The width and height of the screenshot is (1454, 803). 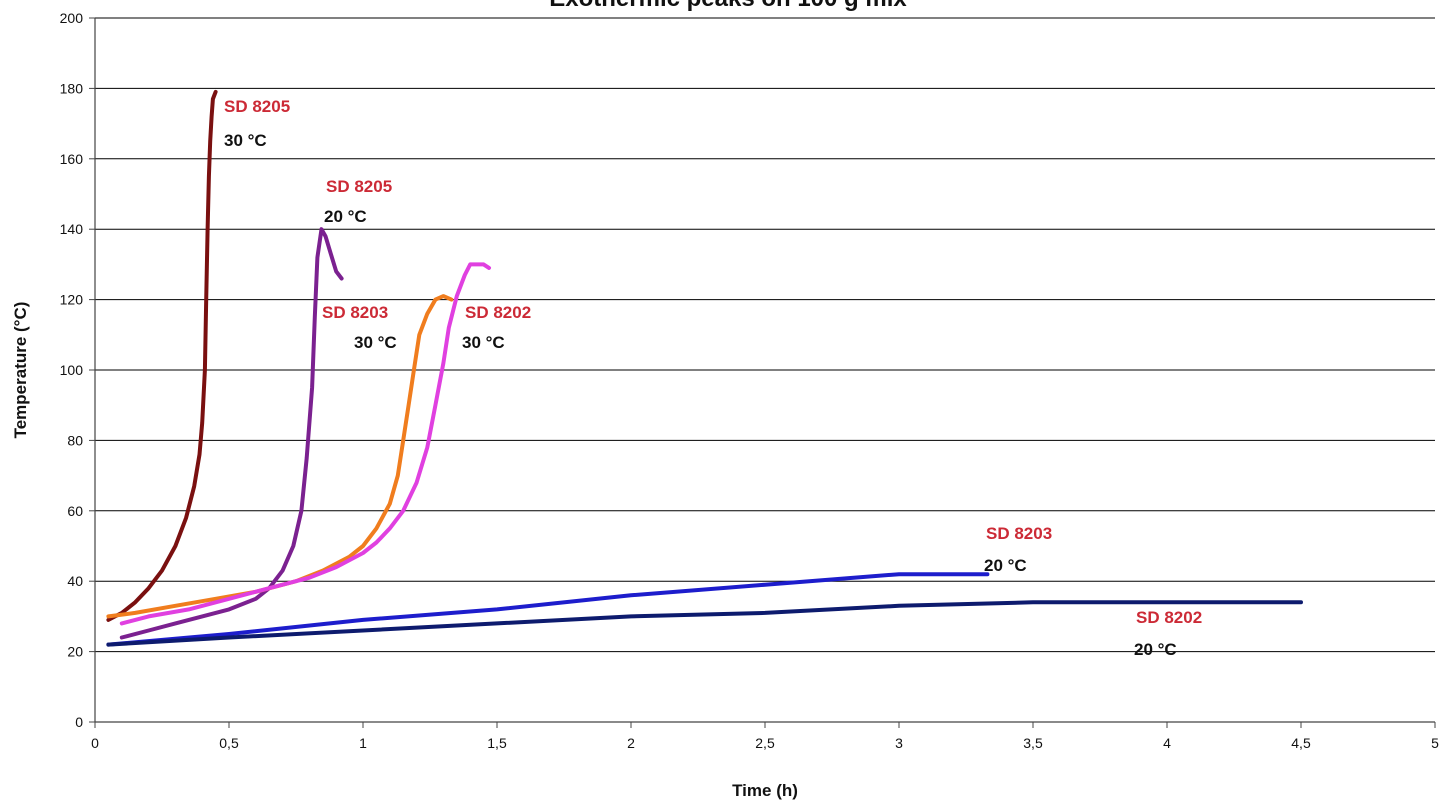 What do you see at coordinates (229, 743) in the screenshot?
I see `x-tick-label: 0,5` at bounding box center [229, 743].